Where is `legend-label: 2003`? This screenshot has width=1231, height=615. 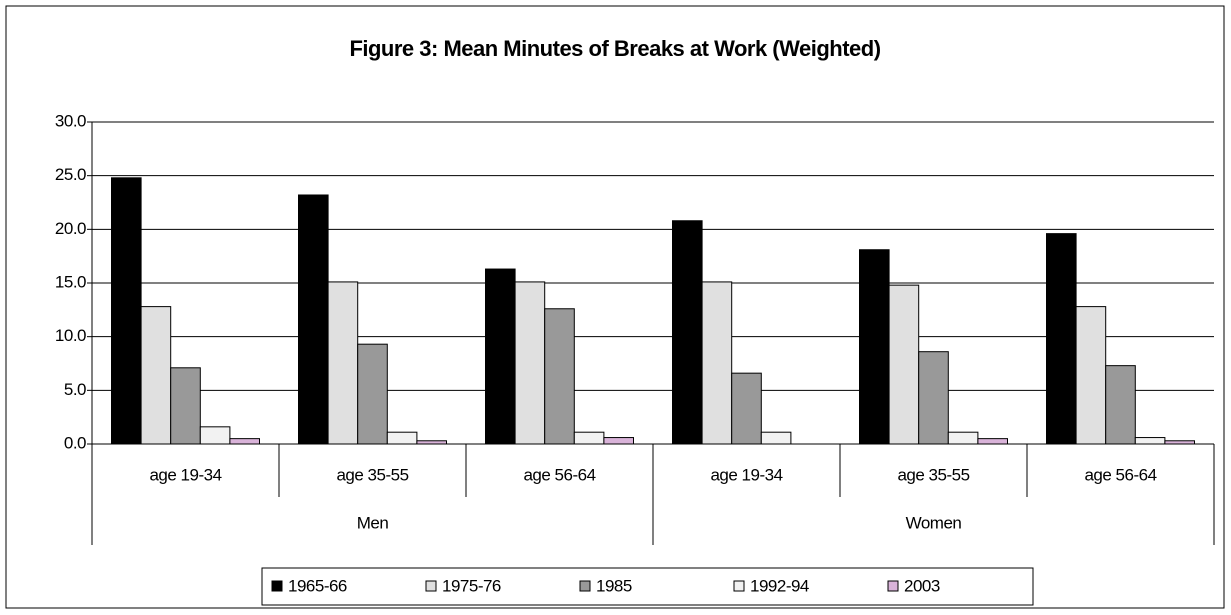 legend-label: 2003 is located at coordinates (922, 585).